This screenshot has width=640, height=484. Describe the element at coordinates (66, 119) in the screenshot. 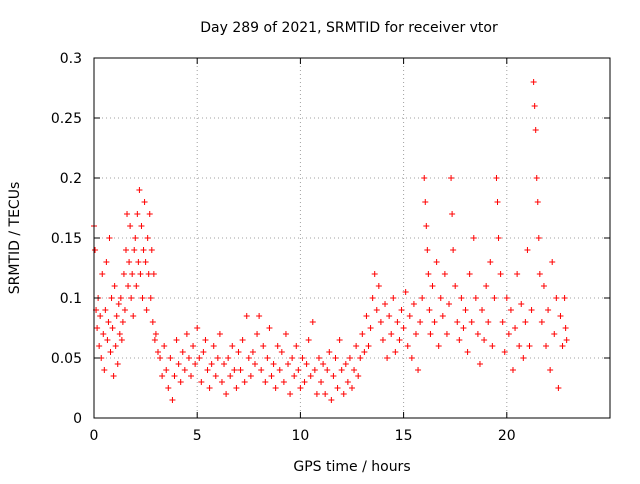

I see `y-tick-label: 0.25` at that location.